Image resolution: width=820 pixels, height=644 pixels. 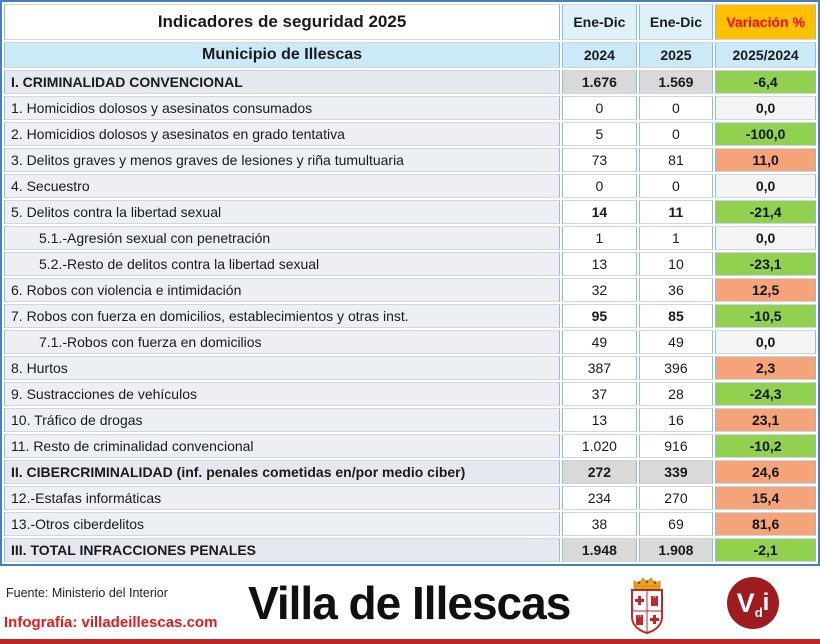 What do you see at coordinates (676, 316) in the screenshot?
I see `value-2025: 85` at bounding box center [676, 316].